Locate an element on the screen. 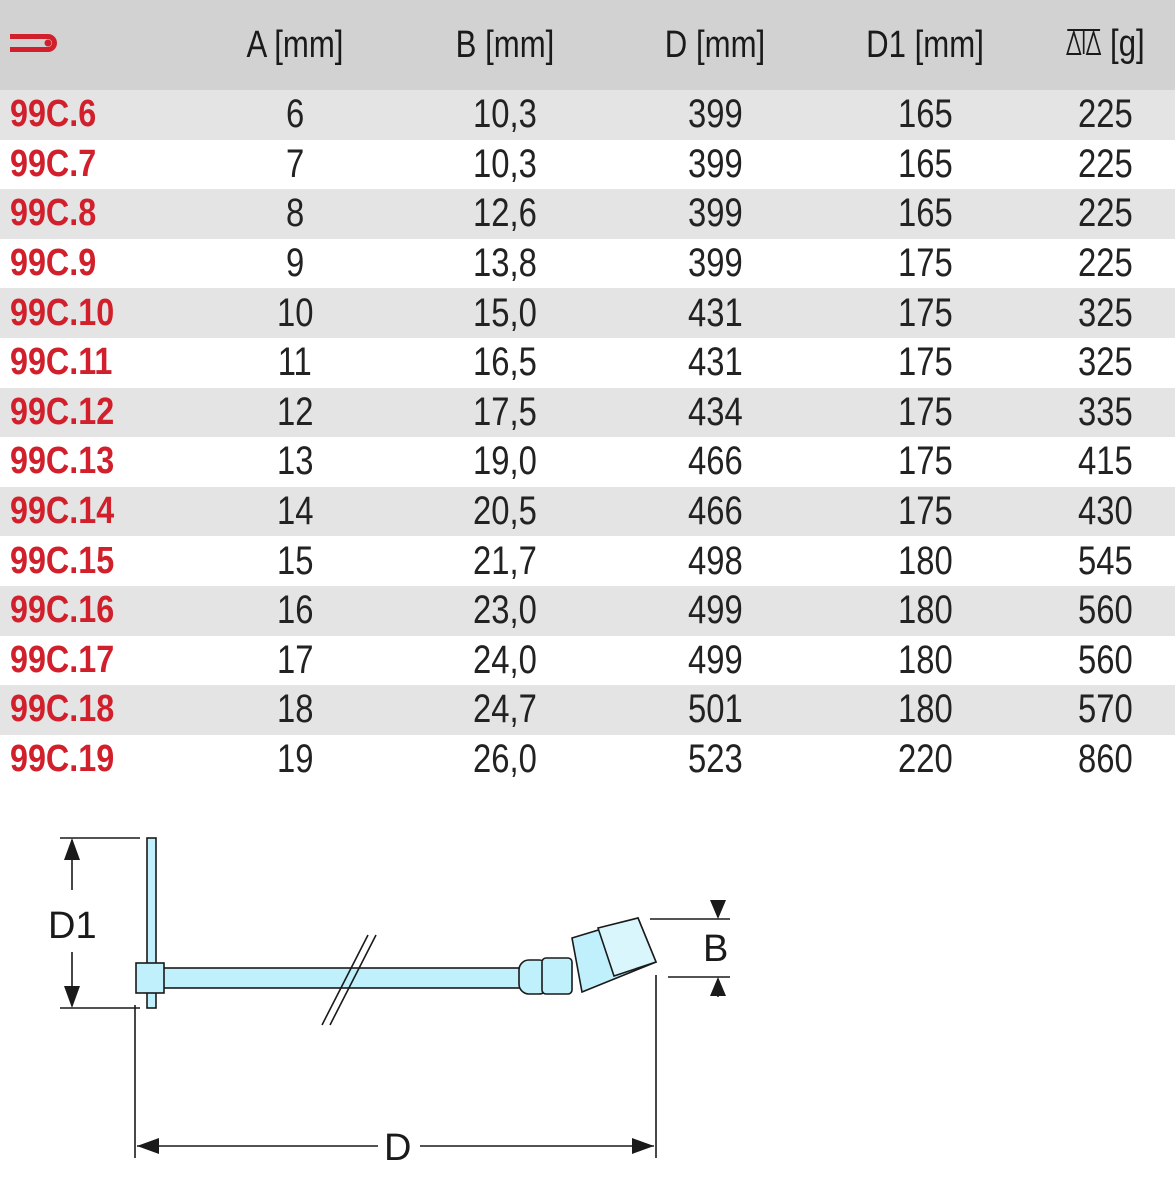 The width and height of the screenshot is (1175, 1200). cell-a: 9 is located at coordinates (295, 263).